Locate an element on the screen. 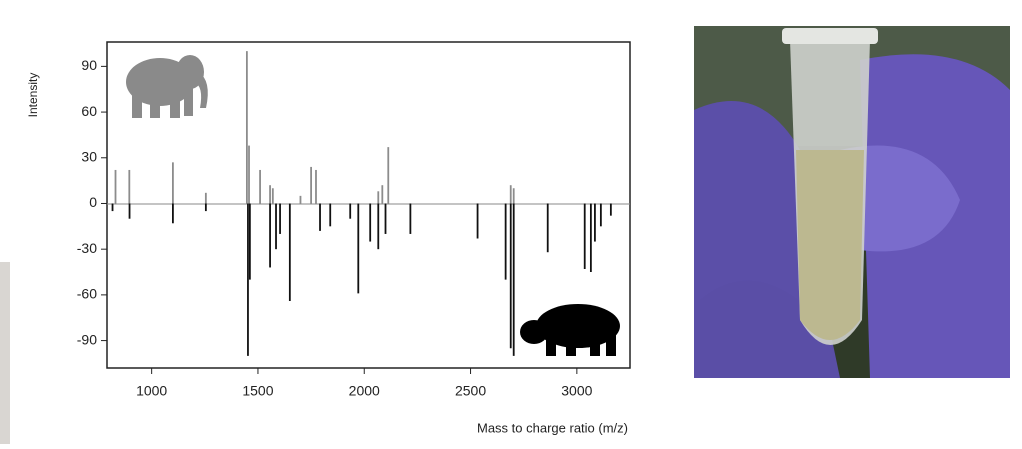  y-tick-label: -30 is located at coordinates (87, 248).